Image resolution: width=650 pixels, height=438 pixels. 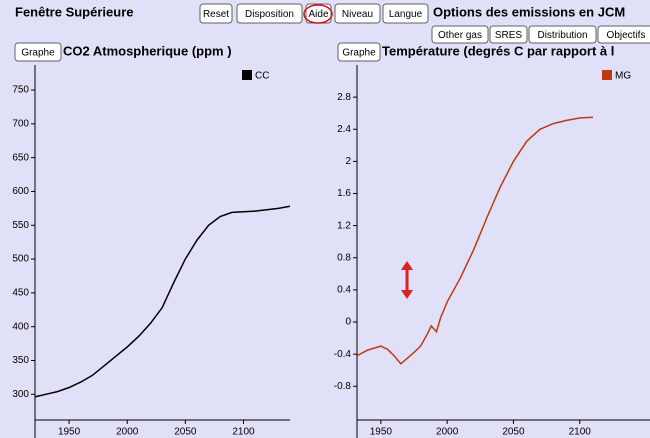 What do you see at coordinates (20, 123) in the screenshot?
I see `y-tick-label: 700` at bounding box center [20, 123].